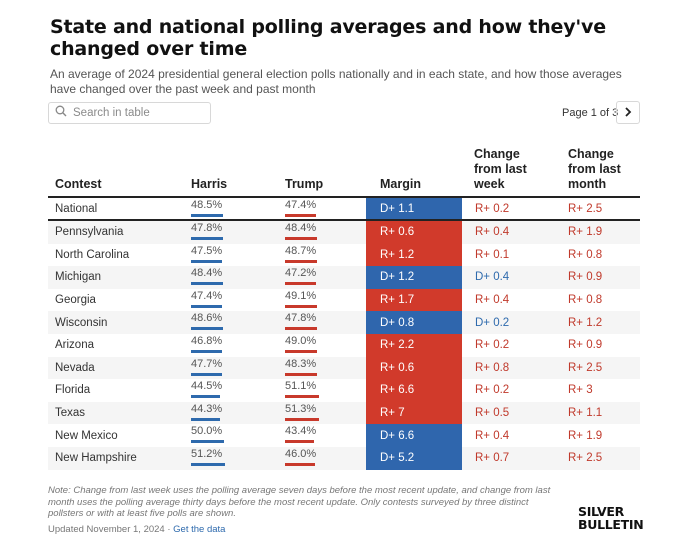 This screenshot has width=692, height=542. What do you see at coordinates (590, 113) in the screenshot?
I see `pagination-label: Page 1 of 3` at bounding box center [590, 113].